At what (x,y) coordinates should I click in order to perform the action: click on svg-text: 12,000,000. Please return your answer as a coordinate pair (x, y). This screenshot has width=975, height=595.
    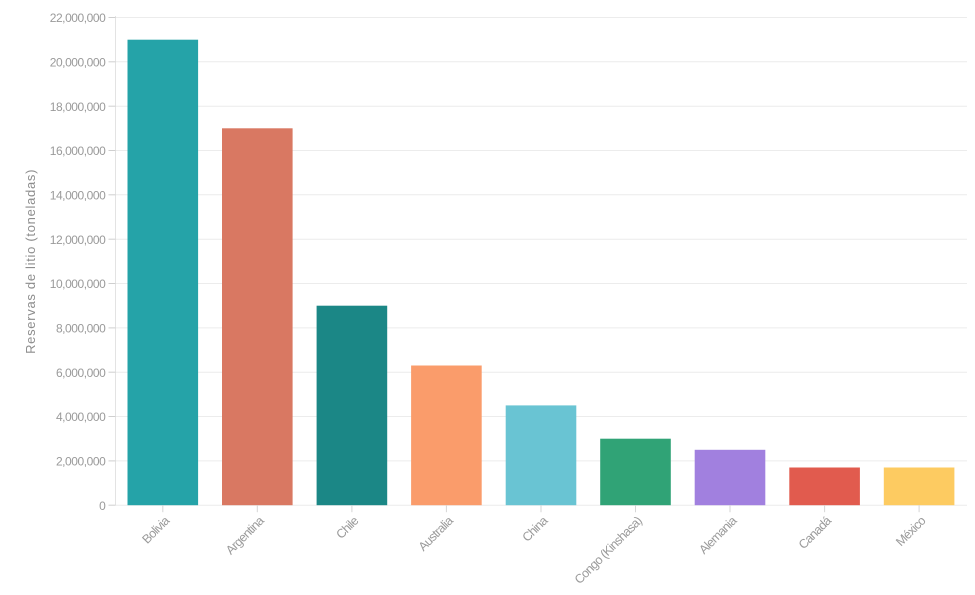
    Looking at the image, I should click on (78, 240).